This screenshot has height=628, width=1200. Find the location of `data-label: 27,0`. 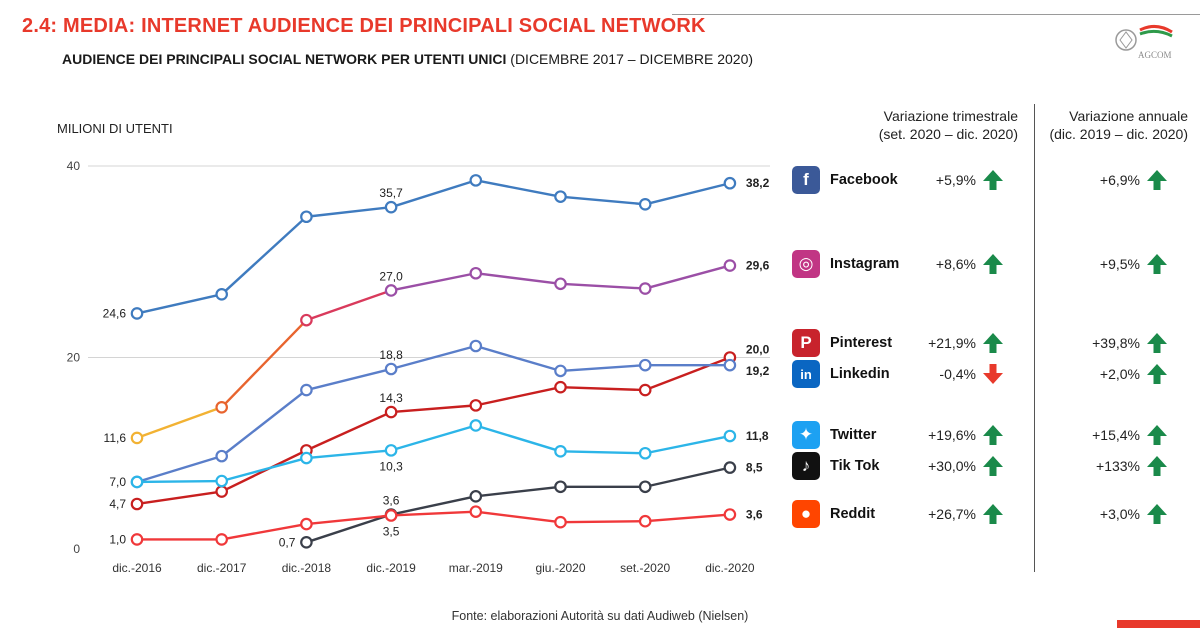

data-label: 27,0 is located at coordinates (391, 276).